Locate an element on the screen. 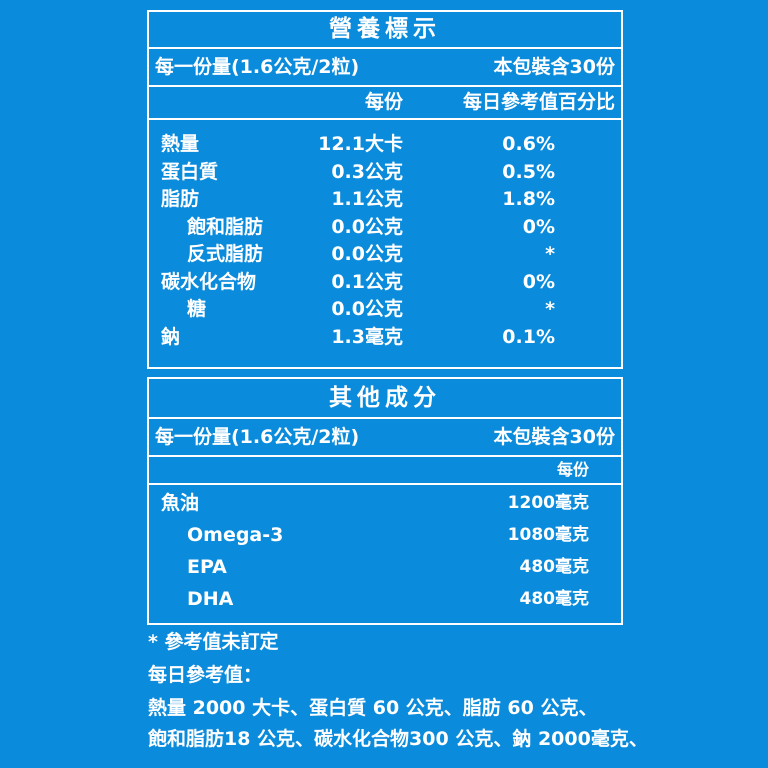  asterisk-note: * 參考值未訂定 is located at coordinates (213, 642).